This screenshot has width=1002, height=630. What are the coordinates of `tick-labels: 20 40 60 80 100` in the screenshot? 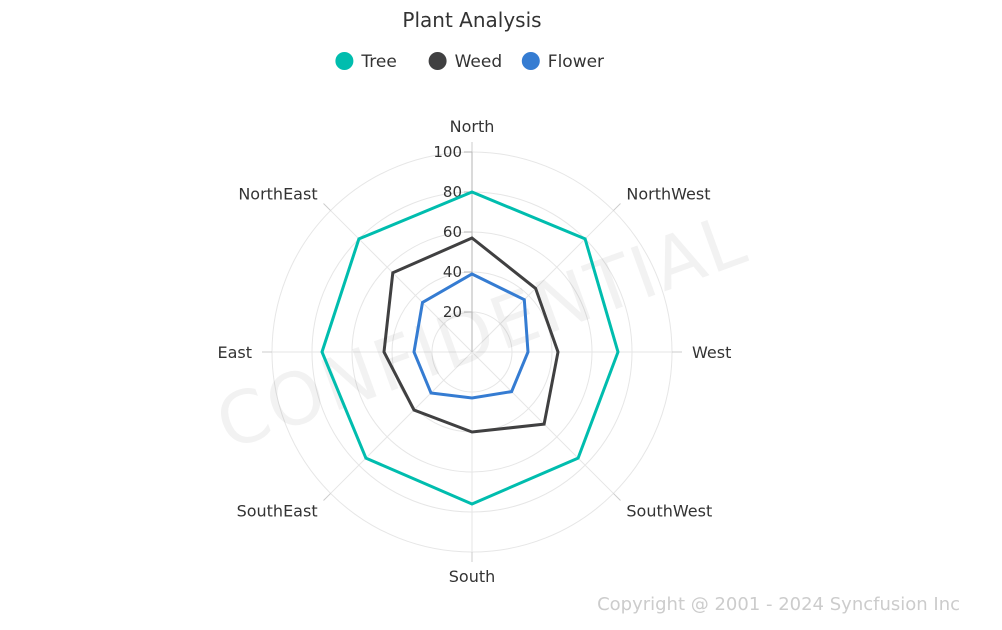 It's located at (452, 232).